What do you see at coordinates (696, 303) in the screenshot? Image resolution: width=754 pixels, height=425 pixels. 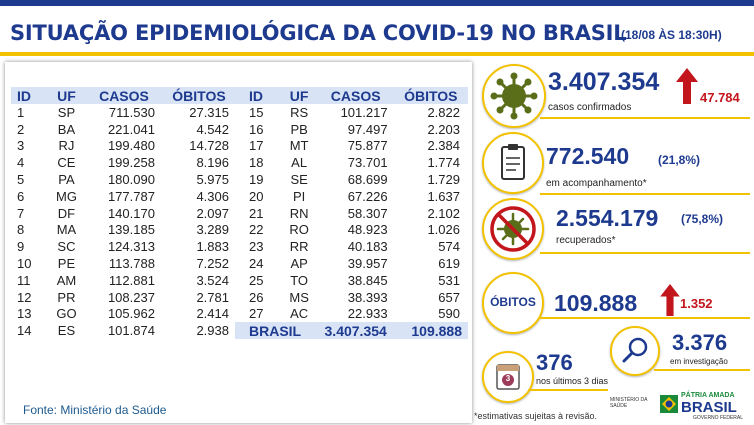 I see `deaths-increase: 1.352` at bounding box center [696, 303].